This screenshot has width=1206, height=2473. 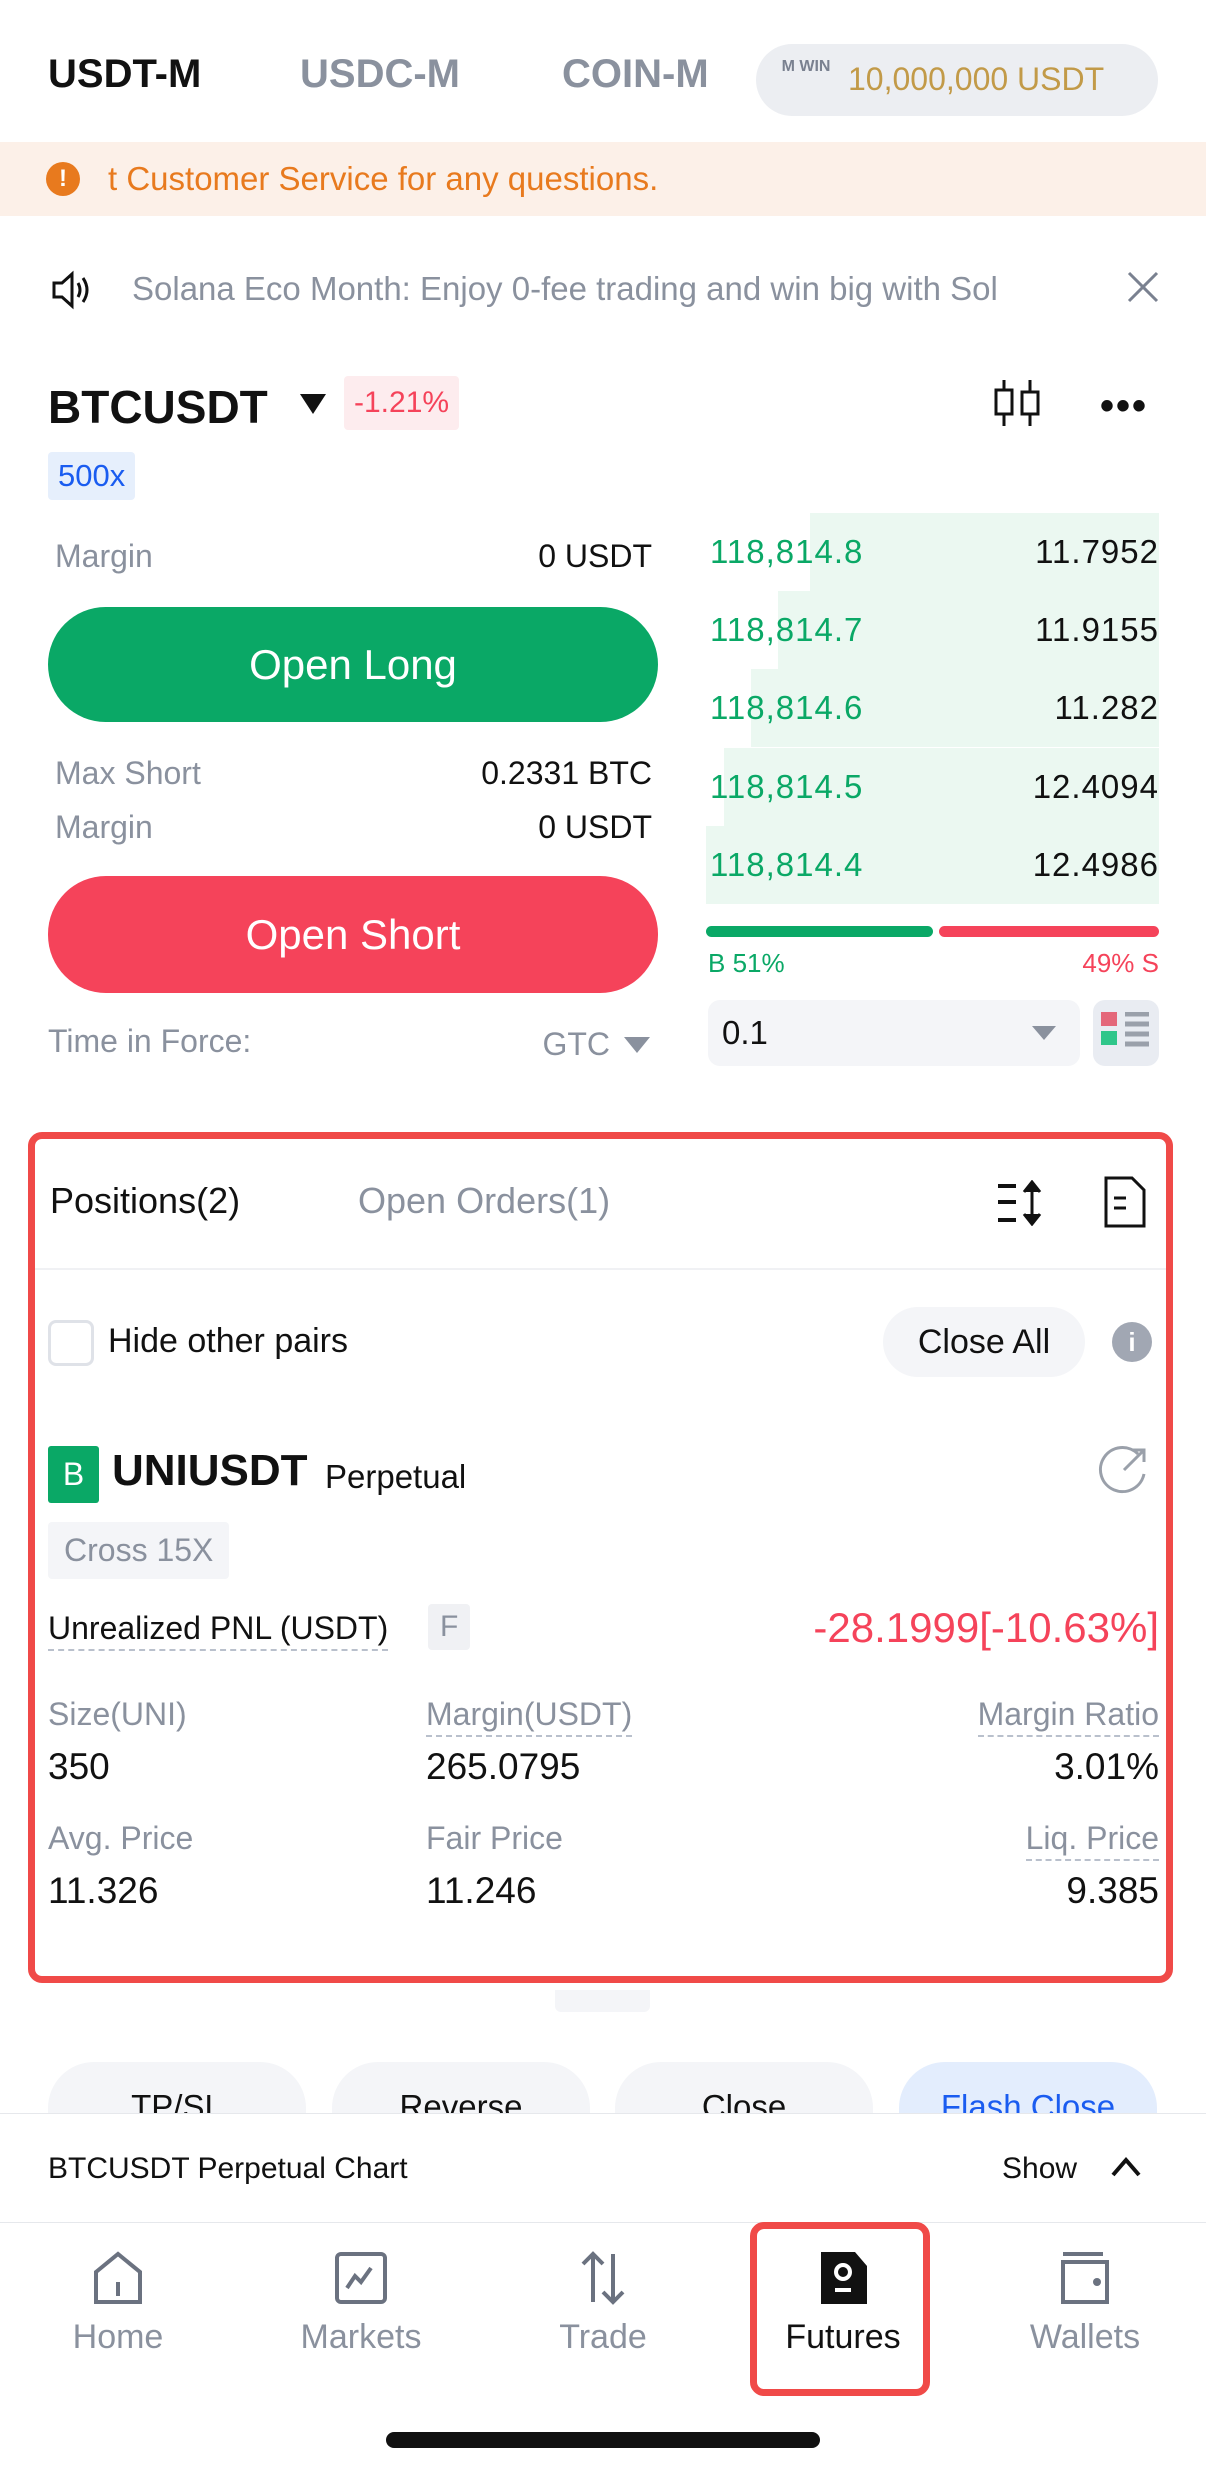 I want to click on pnl-label: Unrealized PNL (USDT), so click(x=218, y=1630).